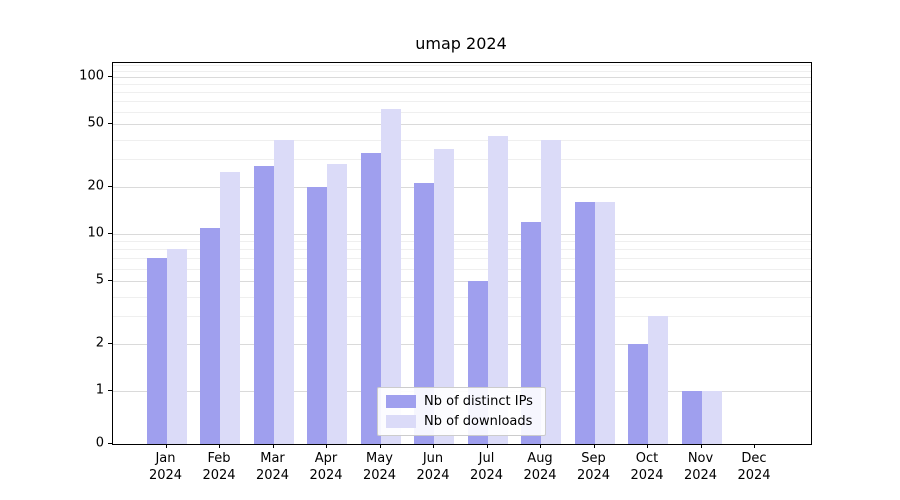  What do you see at coordinates (99, 343) in the screenshot?
I see `y-tick-label: 2` at bounding box center [99, 343].